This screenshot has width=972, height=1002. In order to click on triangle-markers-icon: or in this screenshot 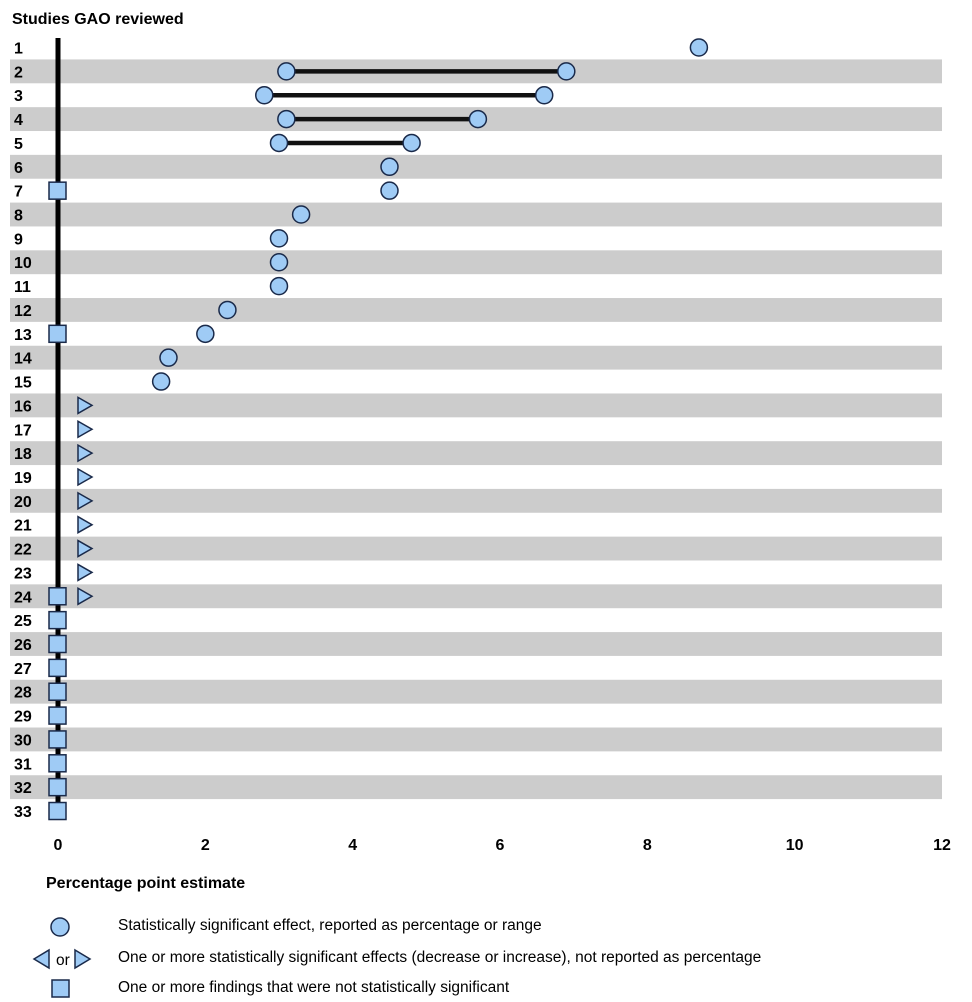, I will do `click(62, 959)`.